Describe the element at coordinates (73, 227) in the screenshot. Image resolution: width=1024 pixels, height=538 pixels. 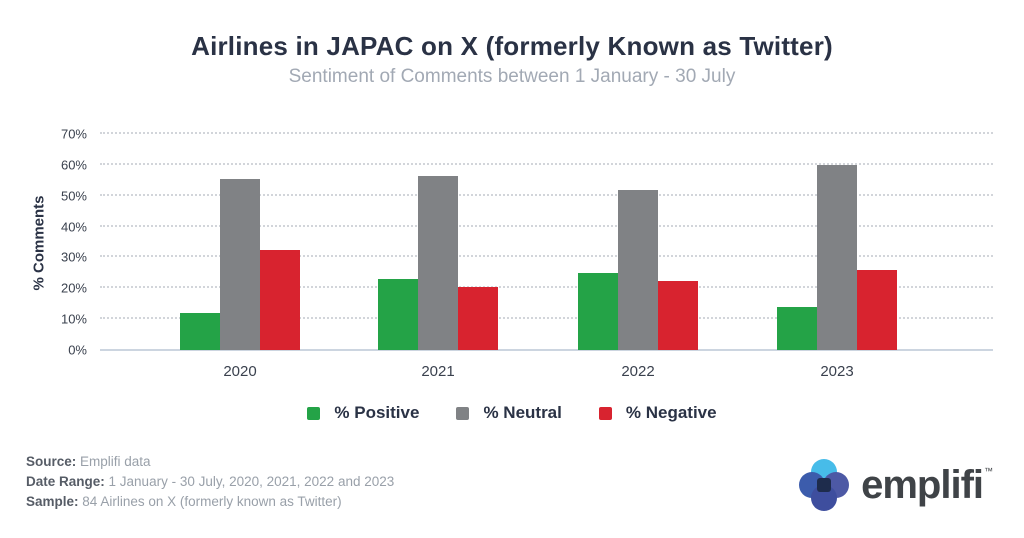
I see `y-tick-label-40%: 40%` at that location.